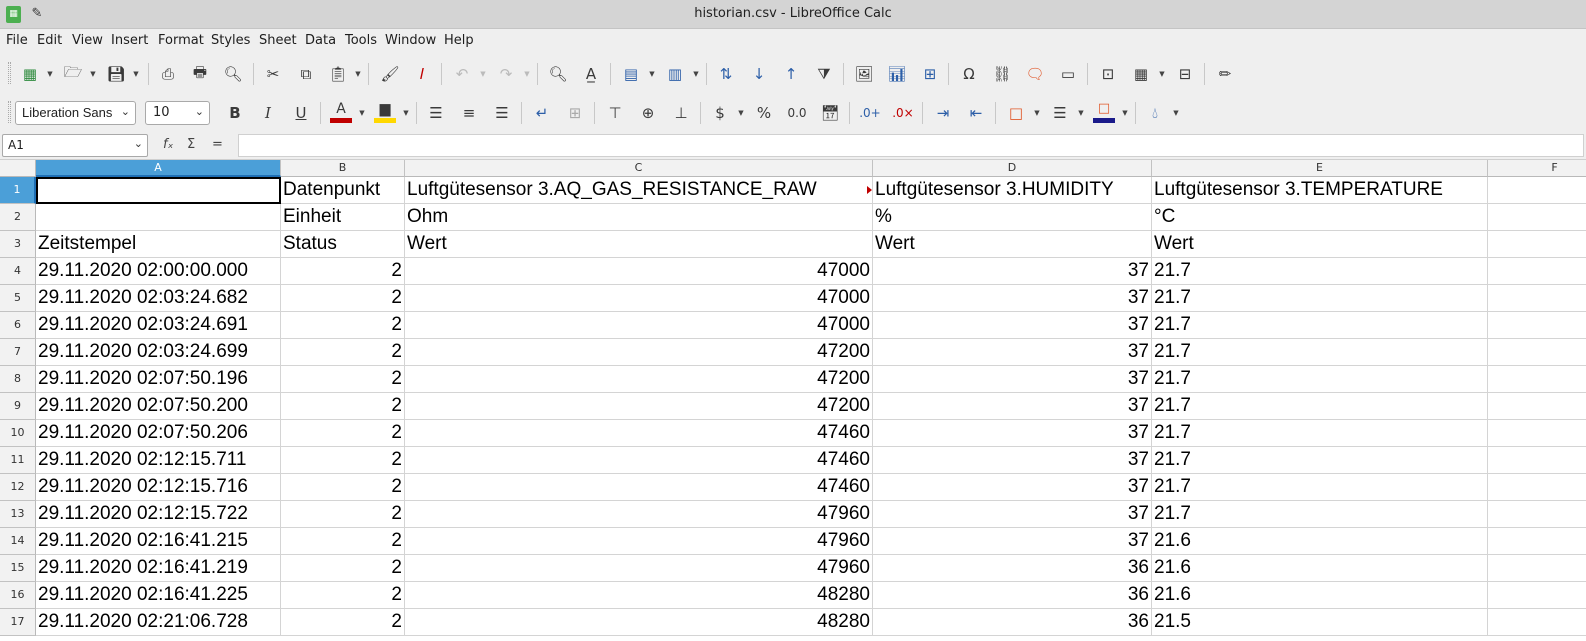  I want to click on find-replace-icon: 🔍︎, so click(558, 74).